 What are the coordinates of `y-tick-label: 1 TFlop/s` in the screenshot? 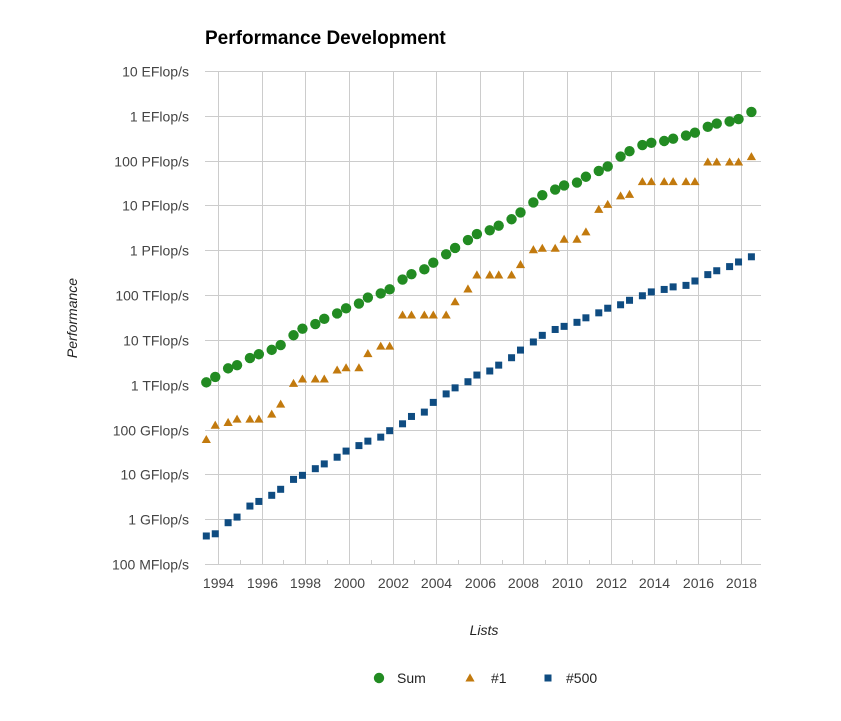 It's located at (160, 386).